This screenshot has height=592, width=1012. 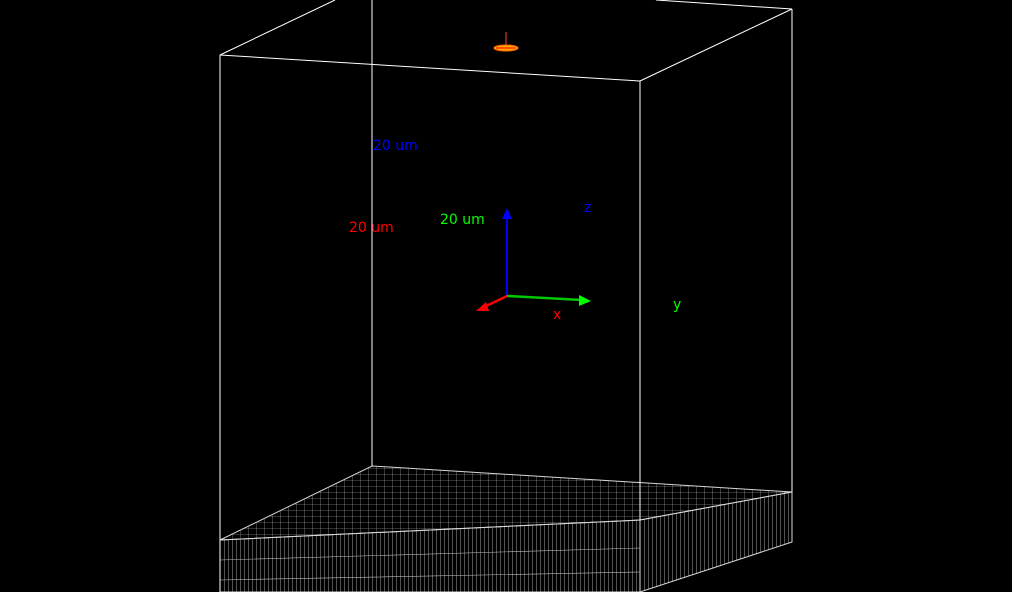 I want to click on y-axis-line, so click(x=544, y=298).